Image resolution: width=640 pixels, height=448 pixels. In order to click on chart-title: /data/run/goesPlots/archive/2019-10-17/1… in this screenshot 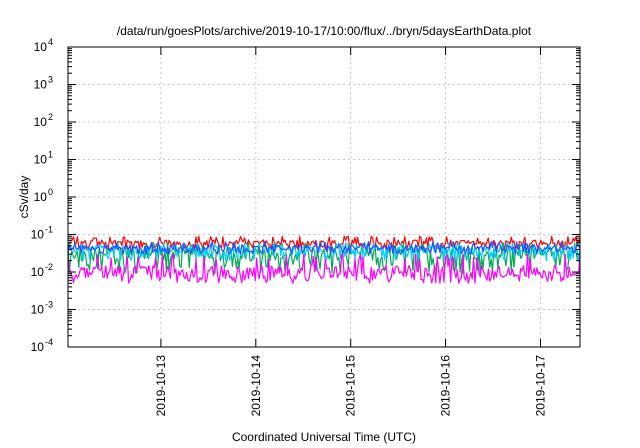, I will do `click(324, 31)`.